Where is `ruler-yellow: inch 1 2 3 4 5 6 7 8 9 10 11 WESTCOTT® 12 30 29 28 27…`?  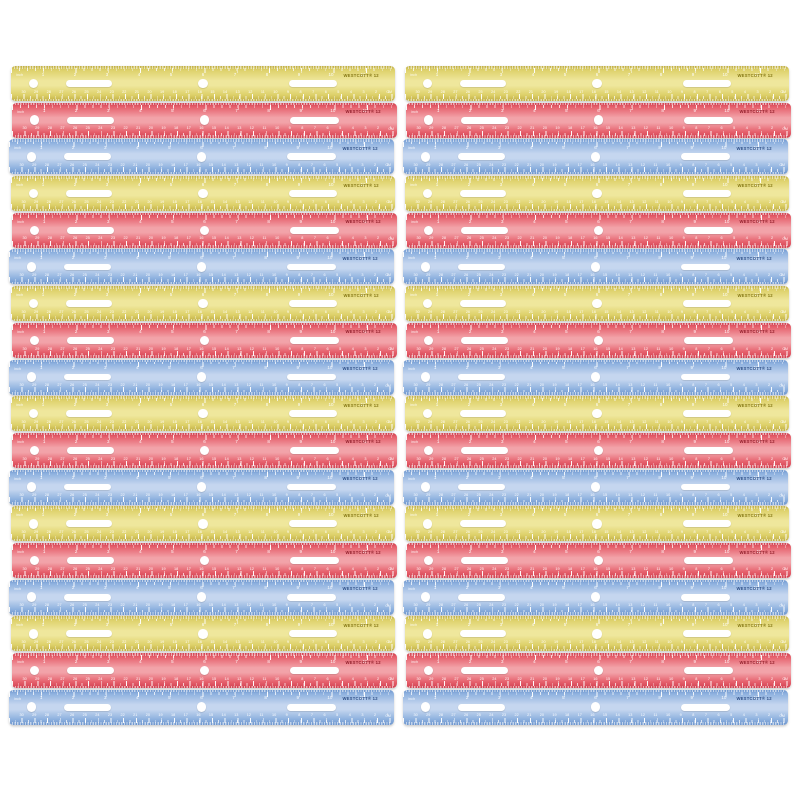
ruler-yellow: inch 1 2 3 4 5 6 7 8 9 10 11 WESTCOTT® 12 30 29 28 27… is located at coordinates (597, 304).